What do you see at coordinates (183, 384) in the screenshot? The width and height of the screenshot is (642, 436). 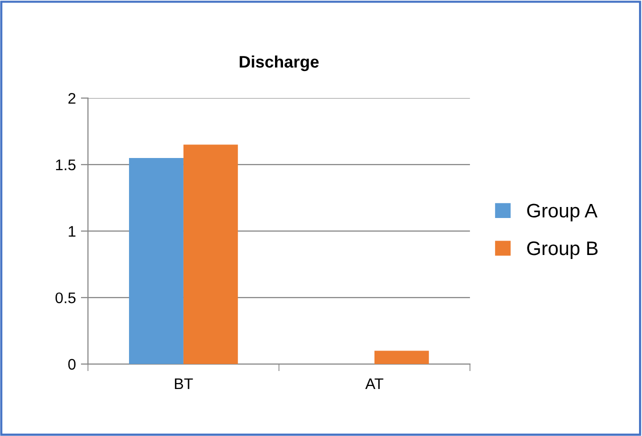 I see `x-tick-label: BT` at bounding box center [183, 384].